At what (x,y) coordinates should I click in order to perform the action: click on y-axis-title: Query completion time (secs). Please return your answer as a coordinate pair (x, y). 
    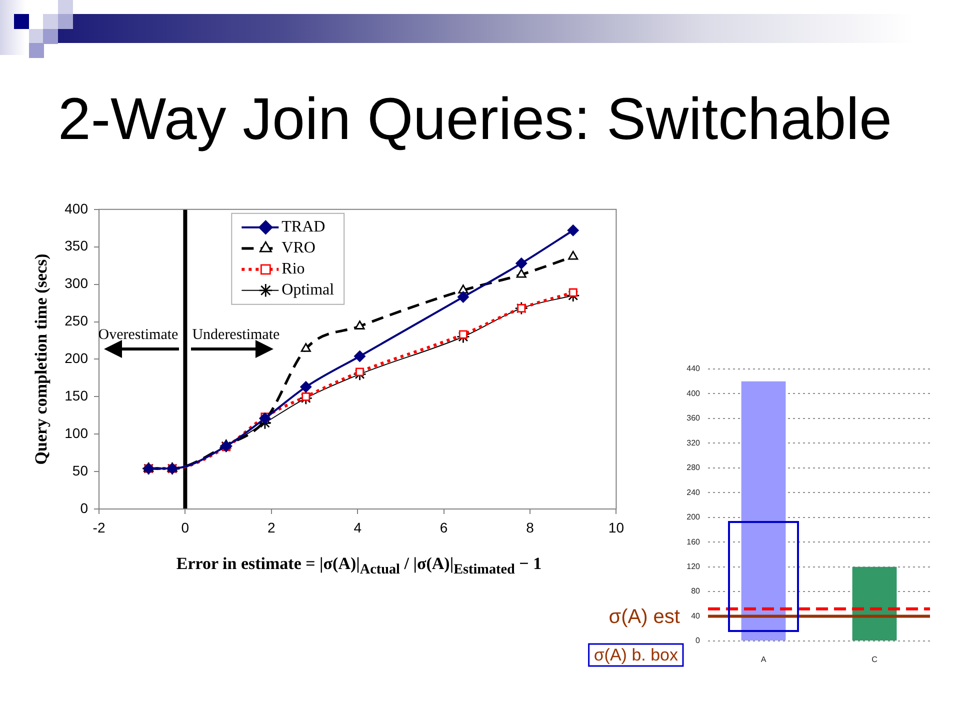
    Looking at the image, I should click on (41, 359).